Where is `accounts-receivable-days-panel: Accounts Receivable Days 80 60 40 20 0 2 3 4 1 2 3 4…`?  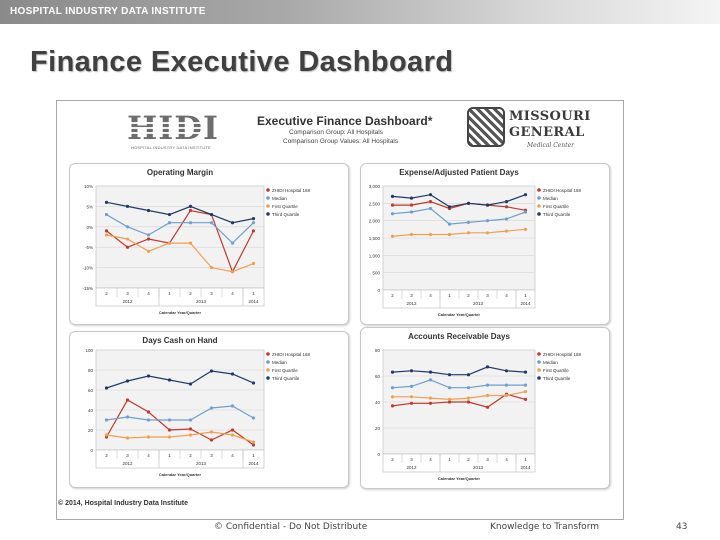
accounts-receivable-days-panel: Accounts Receivable Days 80 60 40 20 0 2 3 4 1 2 3 4… is located at coordinates (485, 408).